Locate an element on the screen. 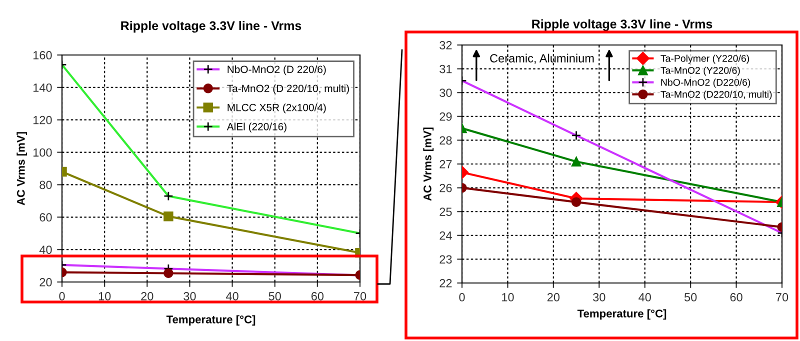 This screenshot has width=800, height=341. y-tick-label: 28 is located at coordinates (446, 140).